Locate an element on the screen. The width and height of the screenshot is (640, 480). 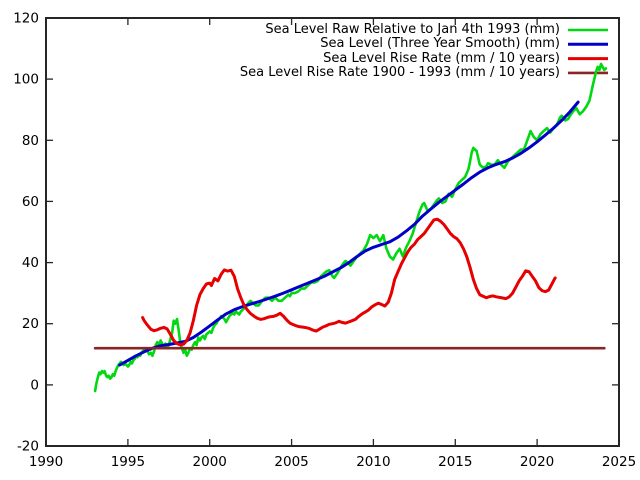
x-tick-label: 1990 is located at coordinates (46, 462).